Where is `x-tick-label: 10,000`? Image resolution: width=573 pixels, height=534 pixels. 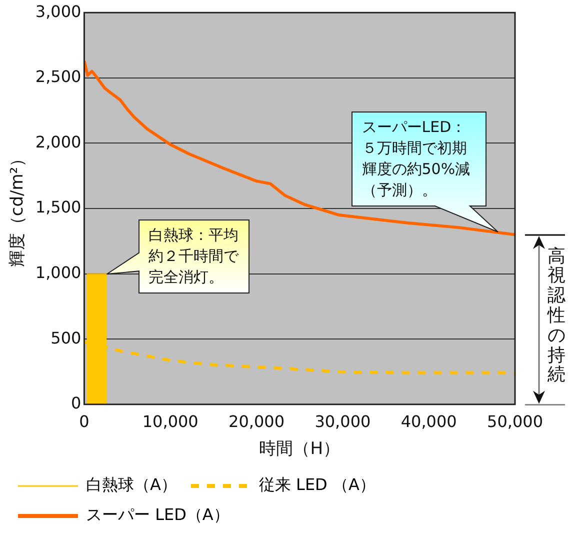 x-tick-label: 10,000 is located at coordinates (170, 422).